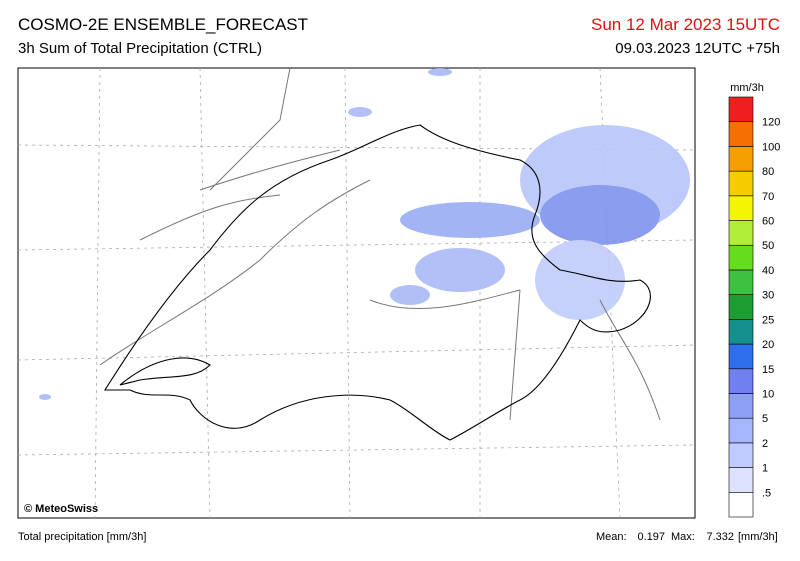 The width and height of the screenshot is (800, 561). Describe the element at coordinates (163, 24) in the screenshot. I see `title: COSMO-2E ENSEMBLE_FORECAST` at that location.